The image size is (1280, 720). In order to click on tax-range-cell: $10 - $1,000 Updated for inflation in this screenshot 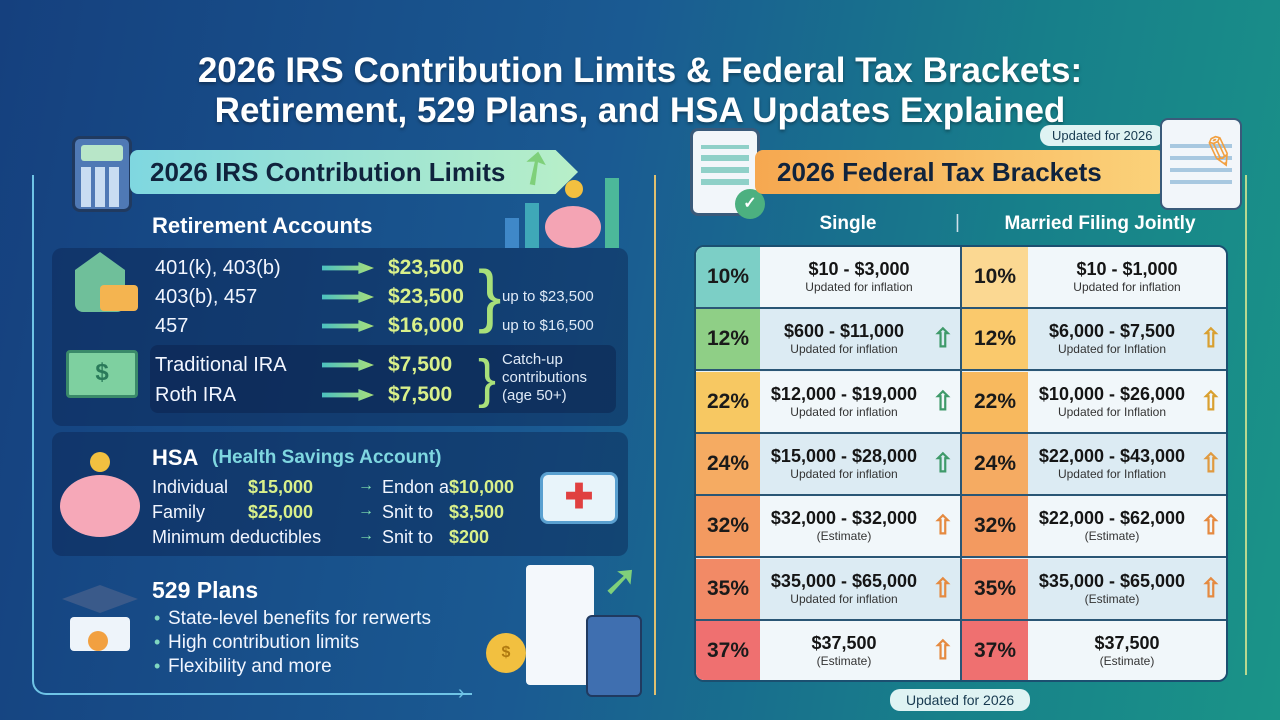, I will do `click(1127, 277)`.